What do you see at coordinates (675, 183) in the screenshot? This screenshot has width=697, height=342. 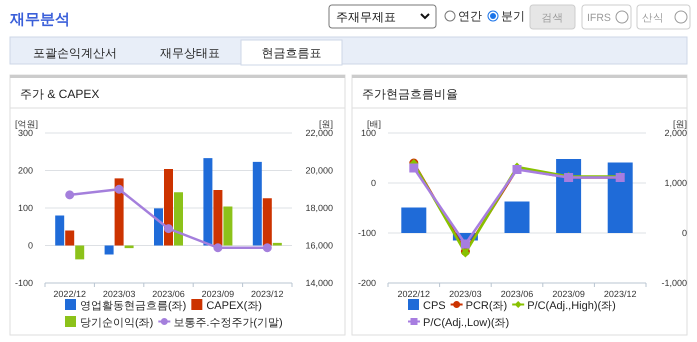 I see `y2-tick-label: 1,000` at bounding box center [675, 183].